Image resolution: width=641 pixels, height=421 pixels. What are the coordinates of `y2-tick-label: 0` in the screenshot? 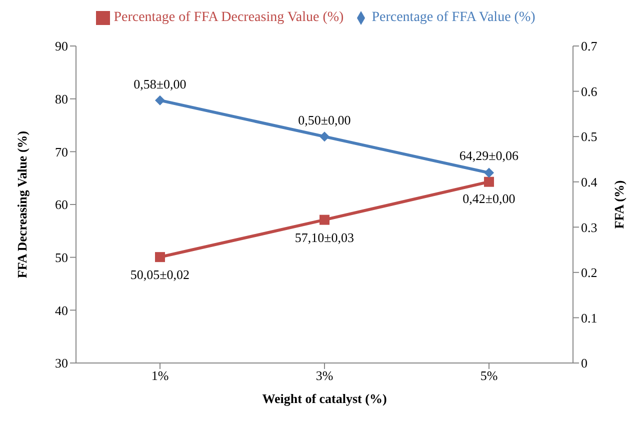 It's located at (584, 363).